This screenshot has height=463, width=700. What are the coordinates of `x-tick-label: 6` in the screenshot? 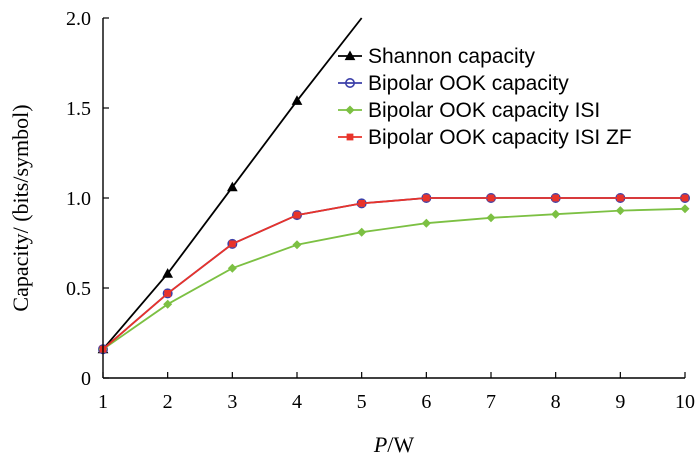 It's located at (426, 402).